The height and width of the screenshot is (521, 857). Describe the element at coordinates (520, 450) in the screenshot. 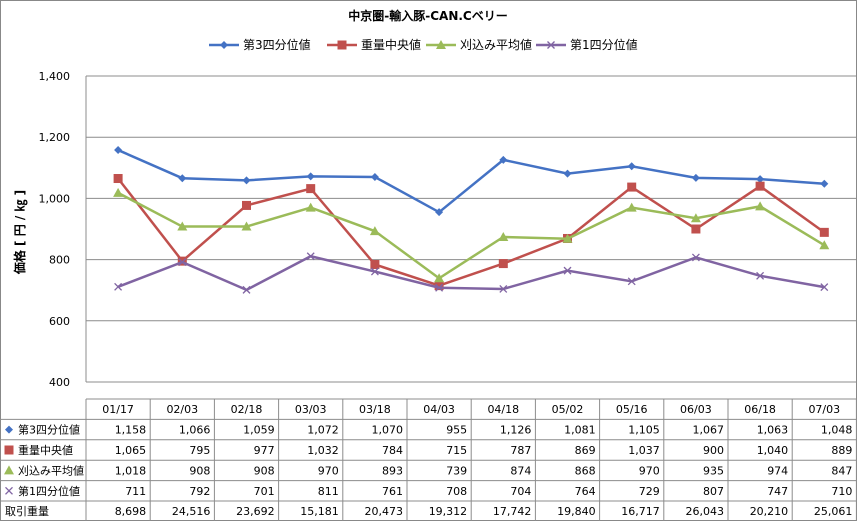

I see `table-cell: 787` at that location.